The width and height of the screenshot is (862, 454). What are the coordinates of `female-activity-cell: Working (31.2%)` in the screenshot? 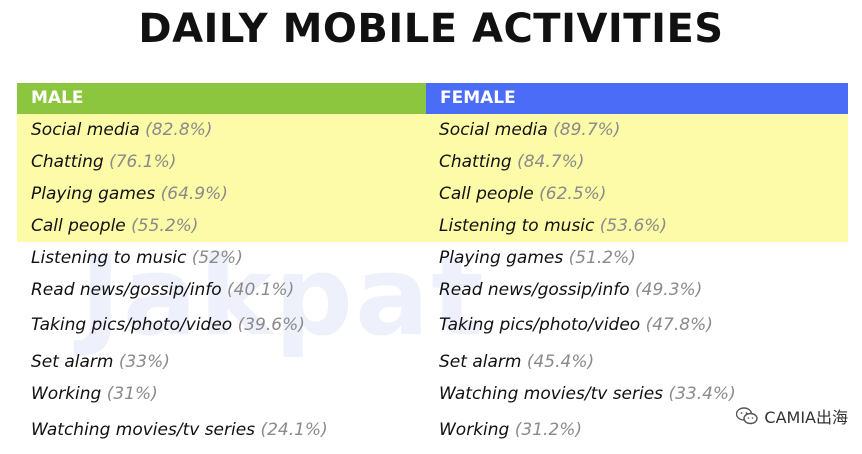 It's located at (510, 430).